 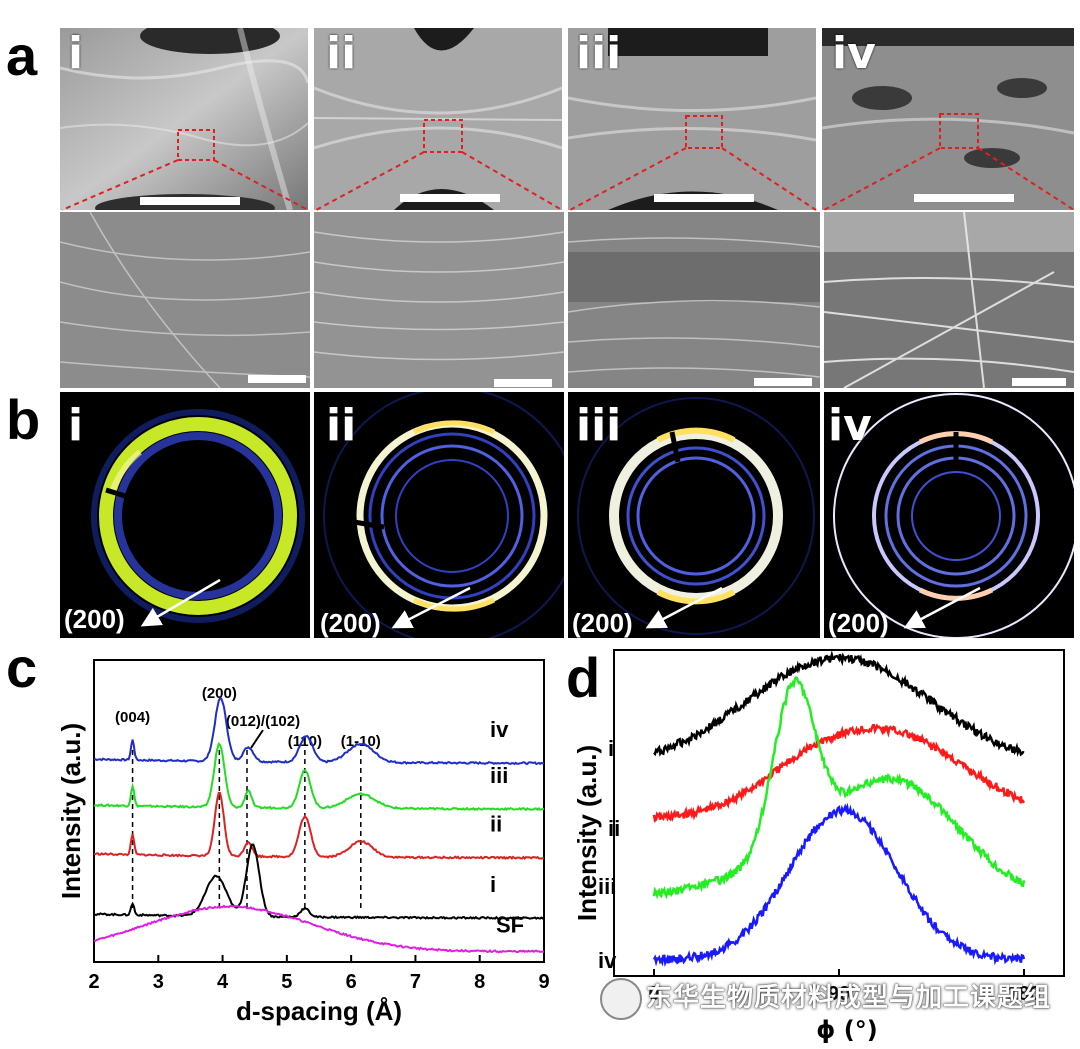 I want to click on x-tick-label: 5, so click(x=286, y=982).